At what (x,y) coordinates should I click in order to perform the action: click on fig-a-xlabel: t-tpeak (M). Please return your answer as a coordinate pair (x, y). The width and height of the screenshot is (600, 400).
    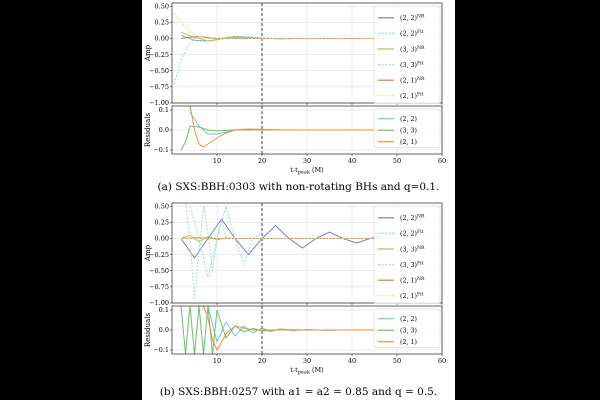
    Looking at the image, I should click on (307, 171).